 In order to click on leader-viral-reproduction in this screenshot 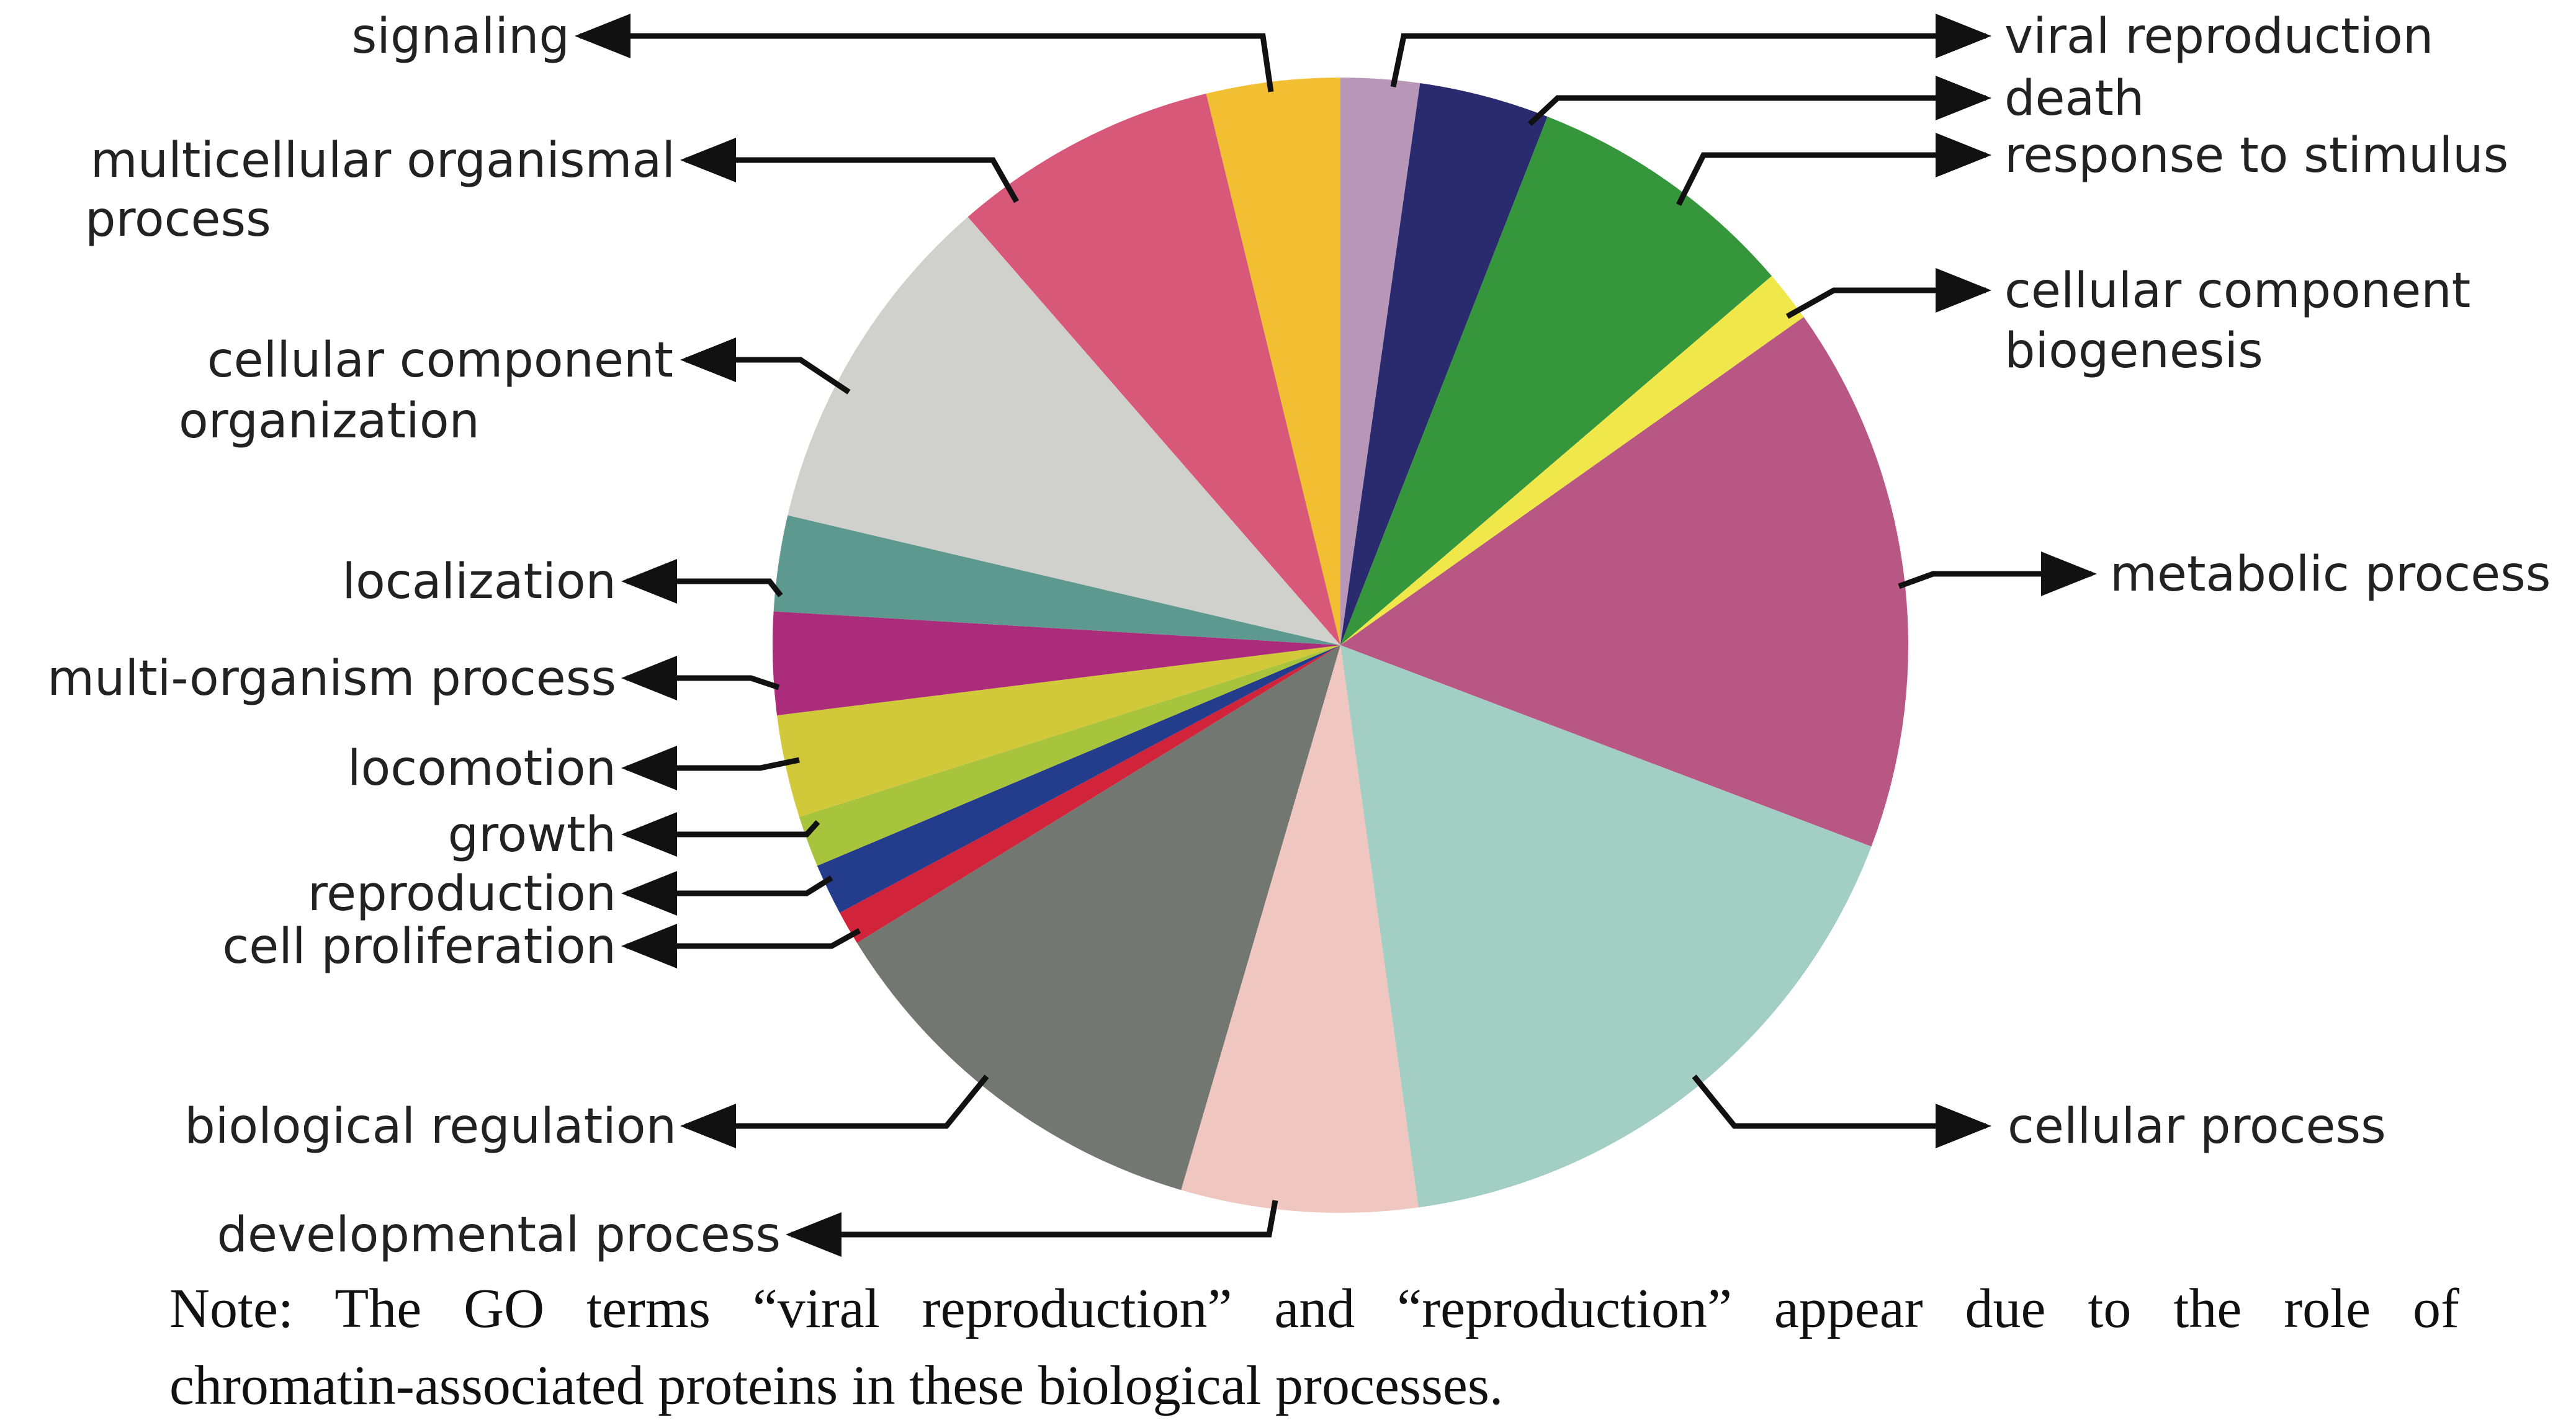, I will do `click(1690, 51)`.